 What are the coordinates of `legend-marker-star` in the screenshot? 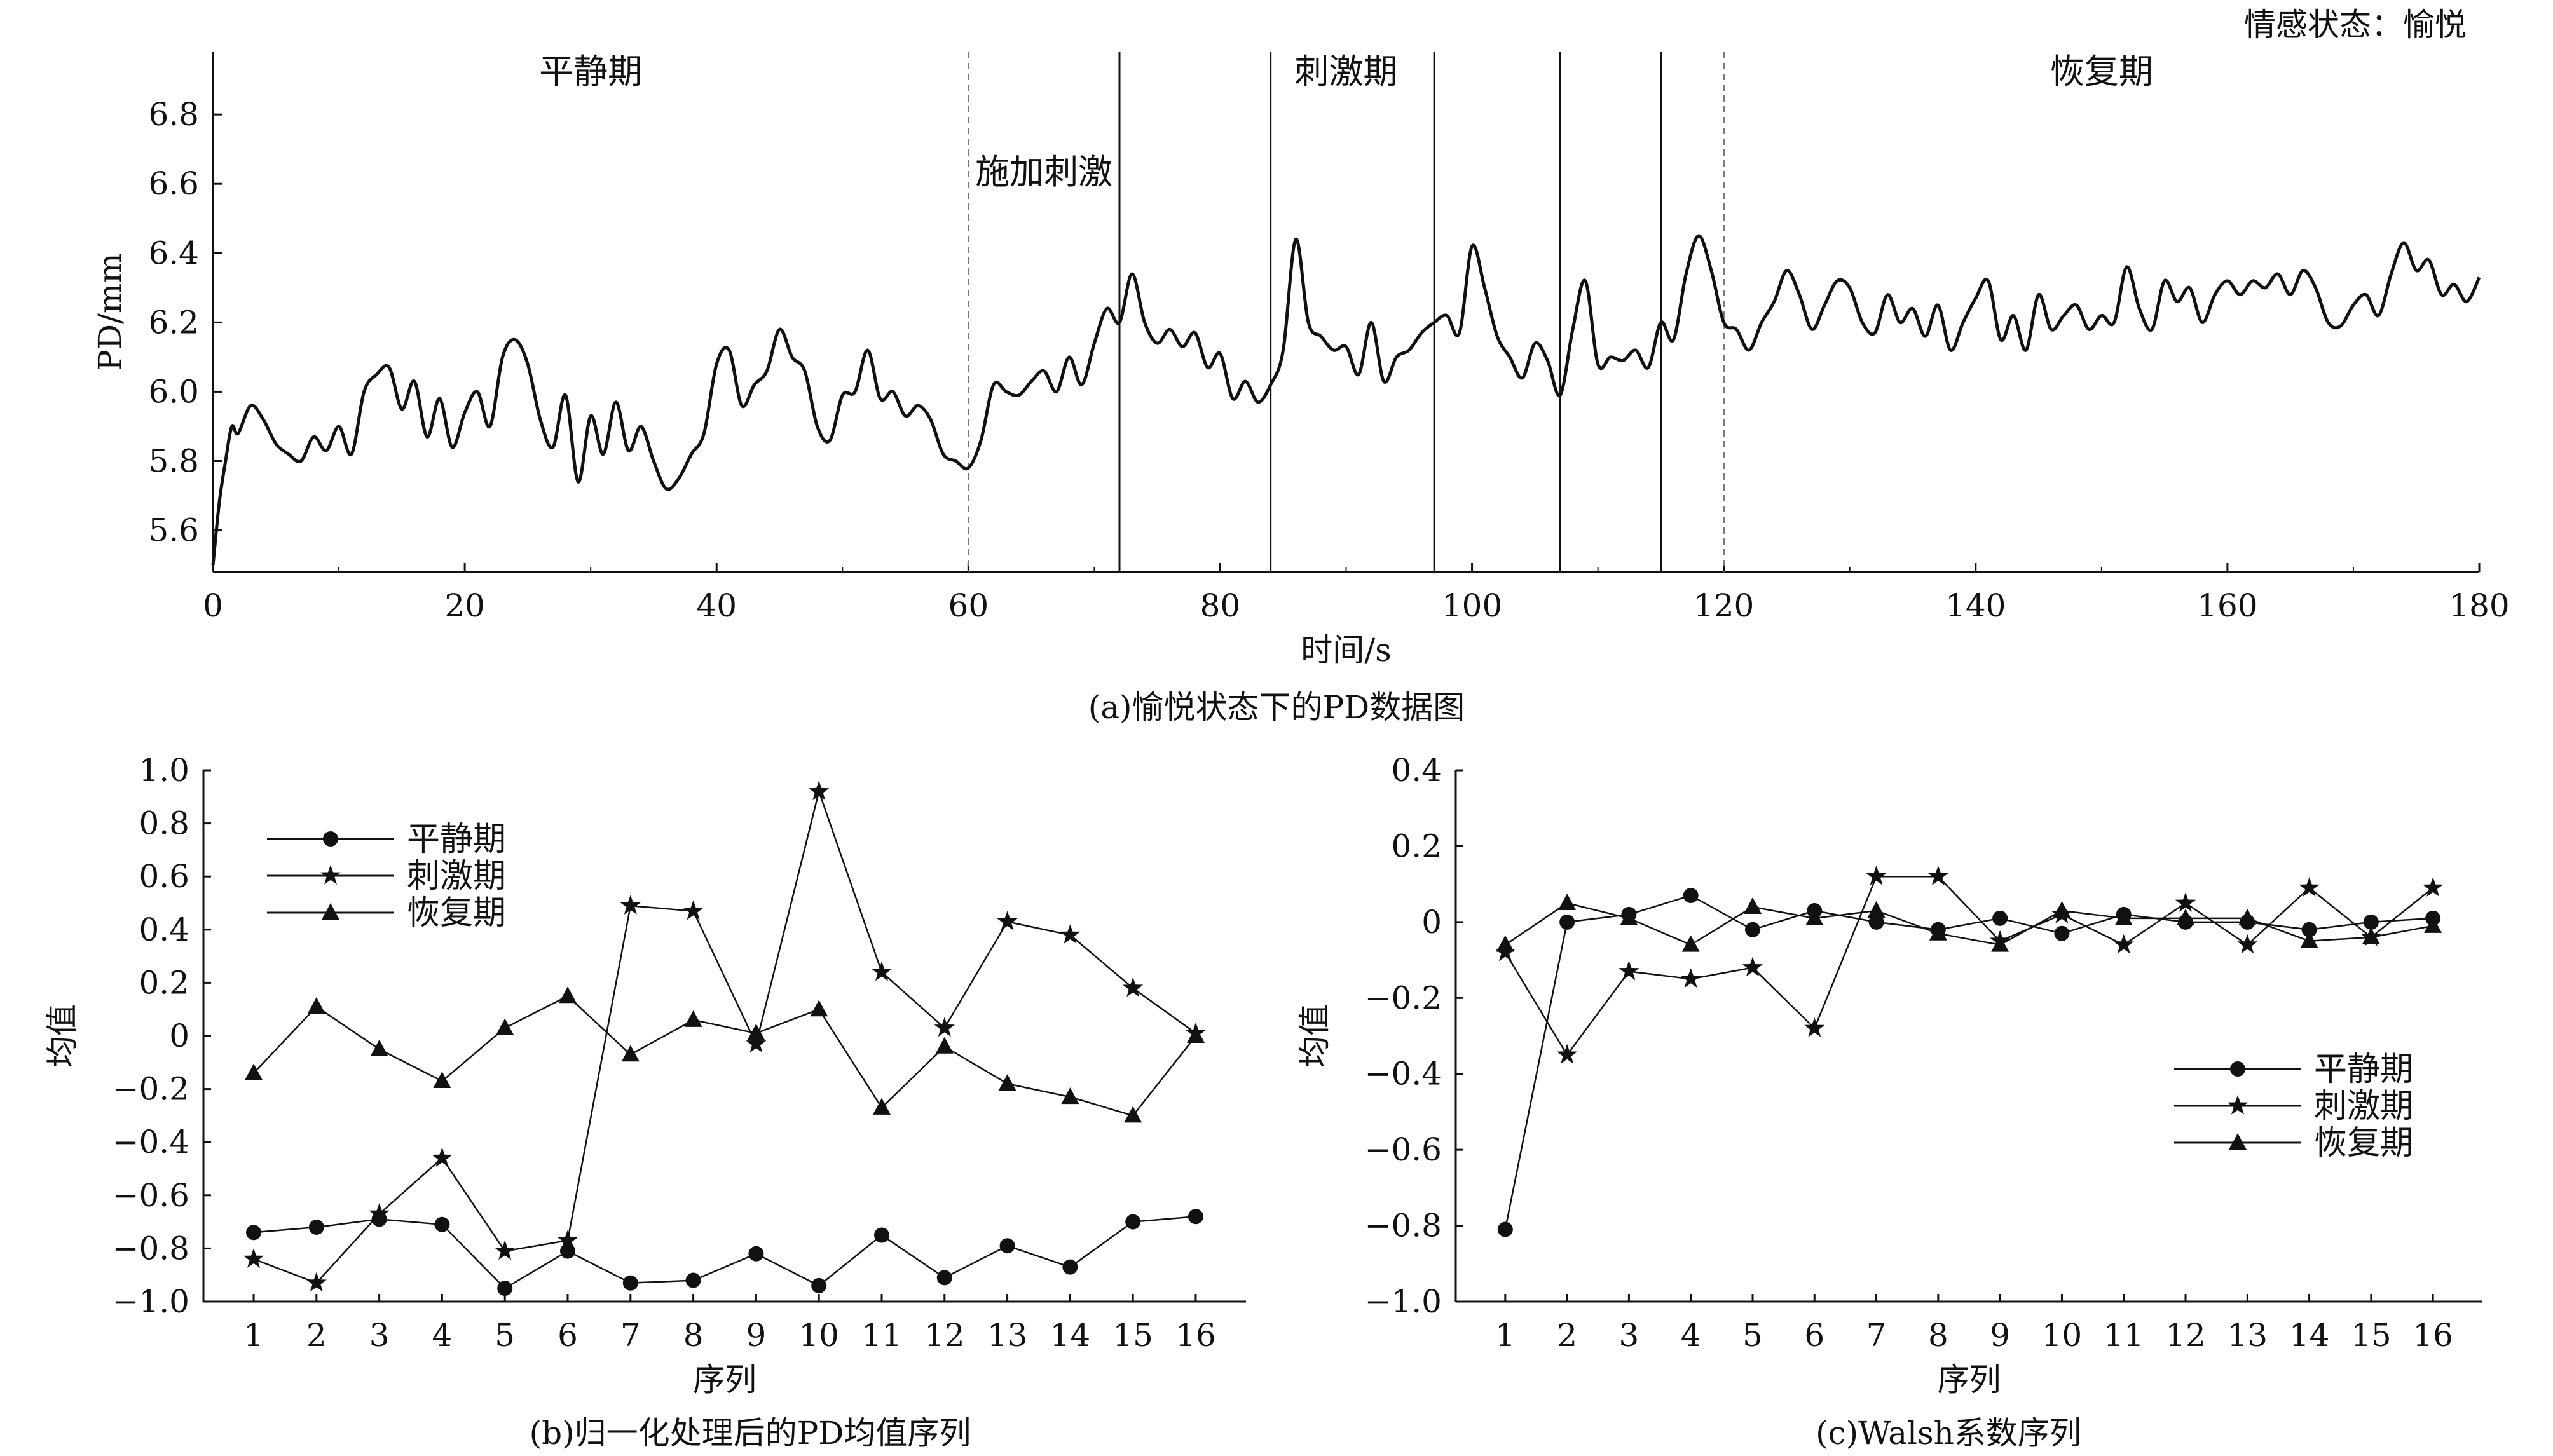 It's located at (330, 875).